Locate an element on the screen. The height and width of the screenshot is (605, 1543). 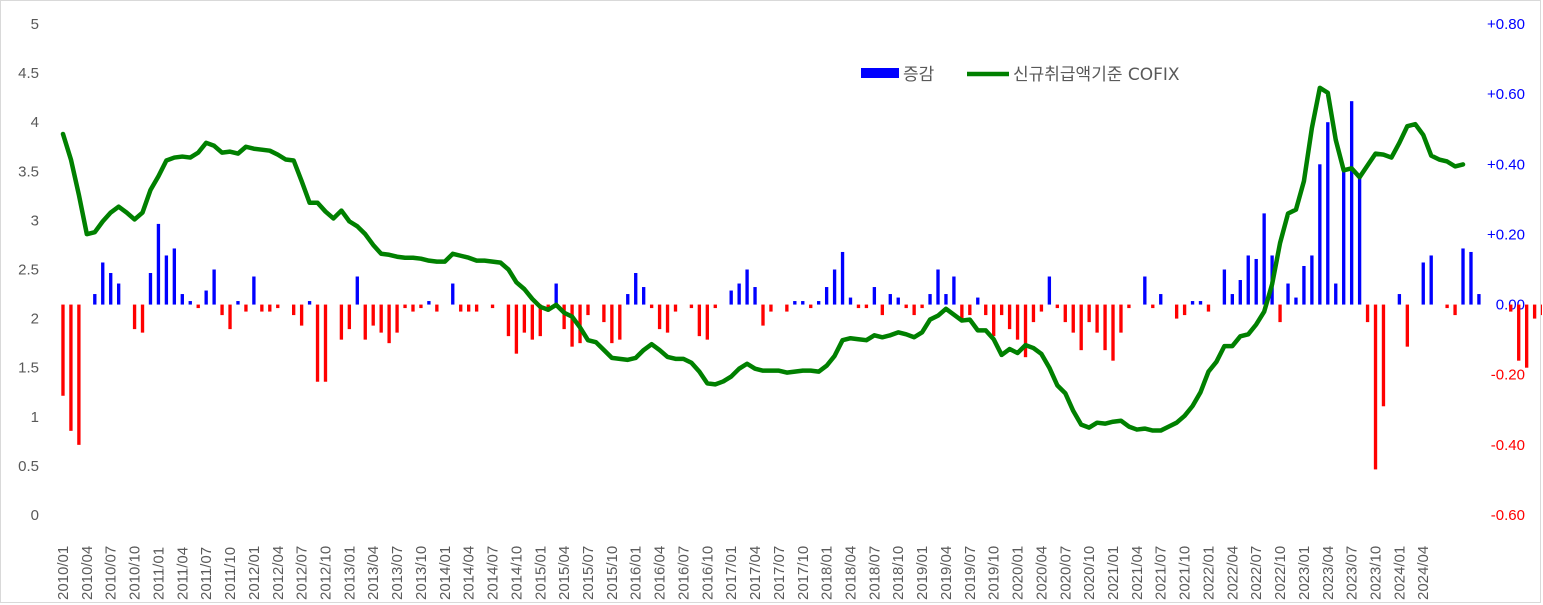
x-axis-tick-label: 2023/10 is located at coordinates (1376, 573).